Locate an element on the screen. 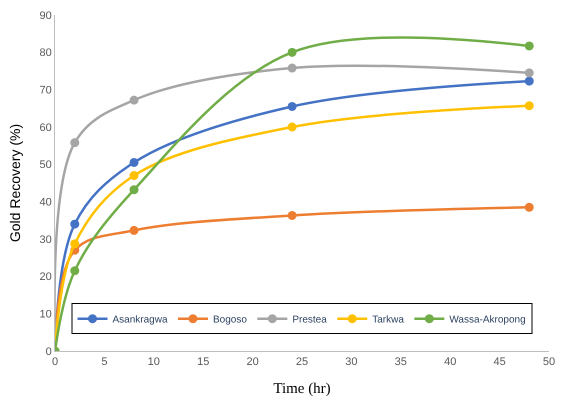  legend-label: Prestea is located at coordinates (310, 320).